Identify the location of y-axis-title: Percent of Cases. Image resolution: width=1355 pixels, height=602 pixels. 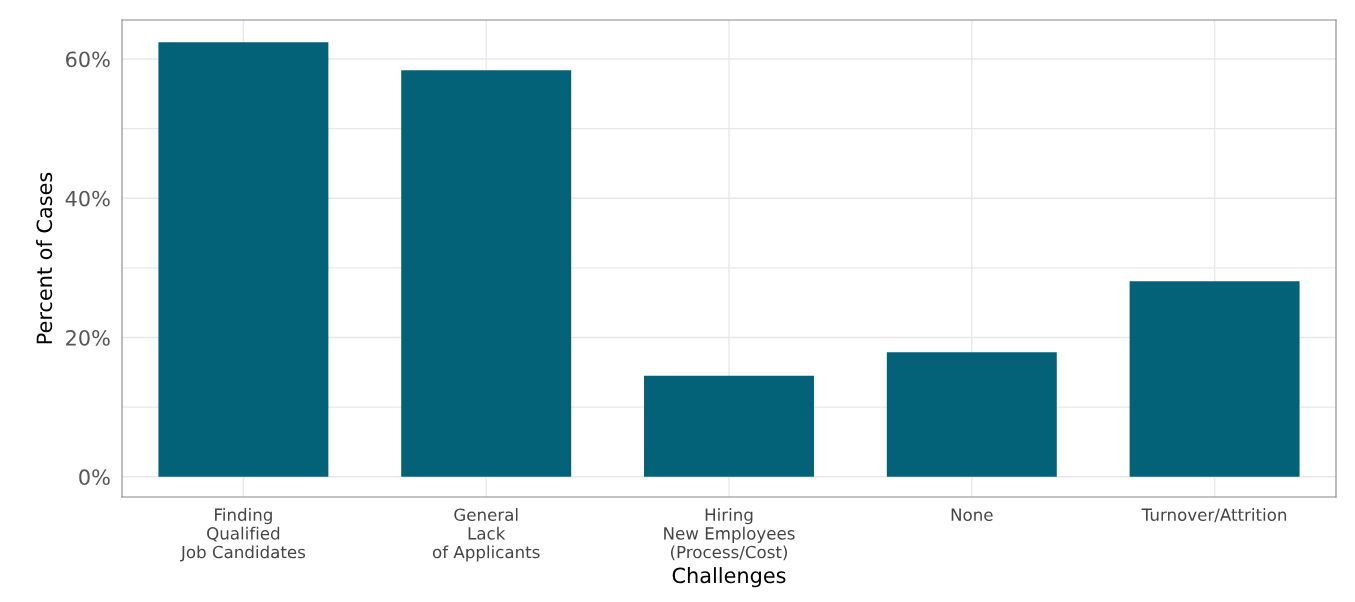
(44, 258).